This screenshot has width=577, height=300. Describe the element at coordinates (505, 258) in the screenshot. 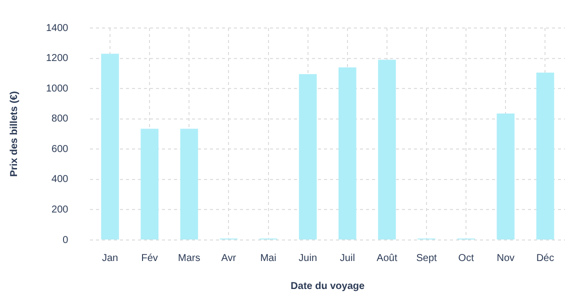

I see `x-tick-label: Nov` at that location.